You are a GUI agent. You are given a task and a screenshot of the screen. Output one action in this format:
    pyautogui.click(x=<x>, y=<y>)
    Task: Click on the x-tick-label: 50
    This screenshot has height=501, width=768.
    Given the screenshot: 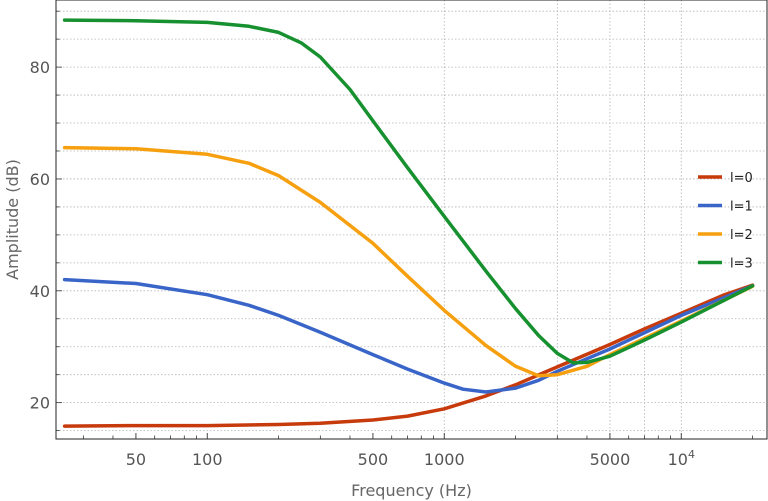 What is the action you would take?
    pyautogui.click(x=136, y=459)
    